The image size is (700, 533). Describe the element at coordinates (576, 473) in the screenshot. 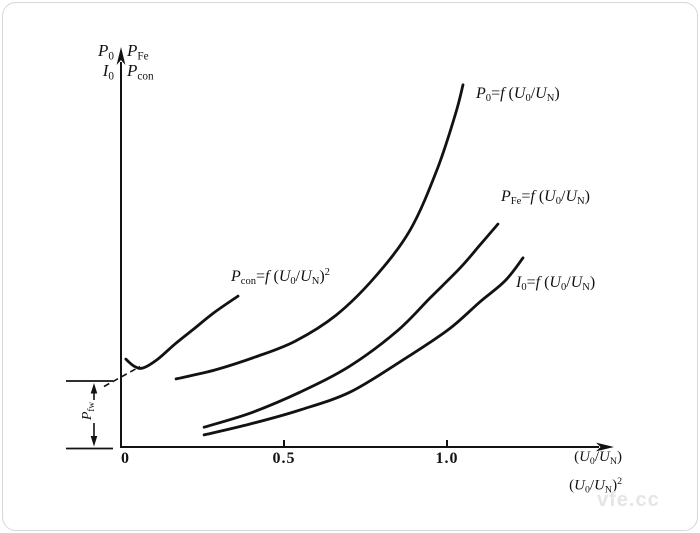

I see `x-axis-title: (U0/UN) (U0/UN)2` at that location.